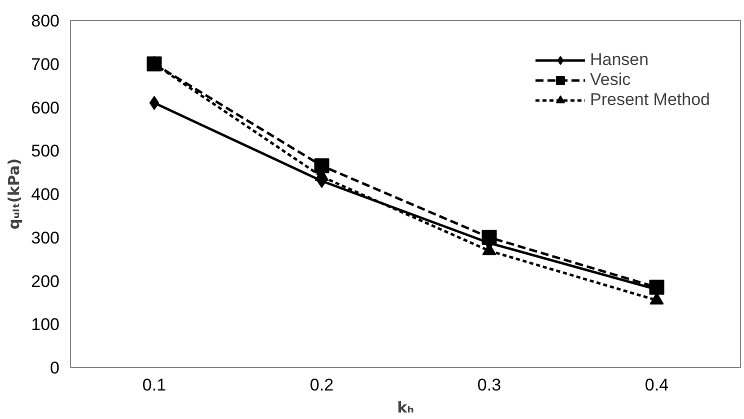 Image resolution: width=744 pixels, height=419 pixels. What do you see at coordinates (55, 368) in the screenshot?
I see `y-tick-label: 0` at bounding box center [55, 368].